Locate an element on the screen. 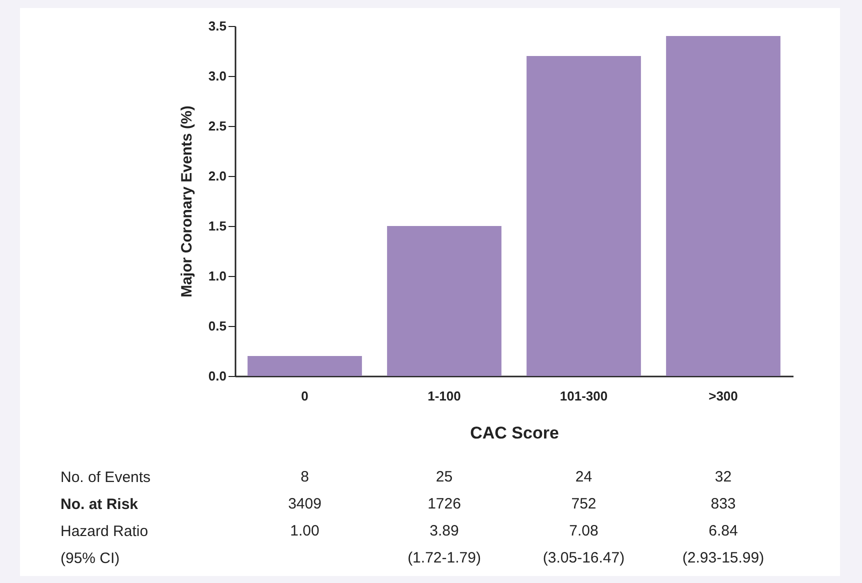 This screenshot has height=583, width=862. y-axis-title: Major Coronary Events (%) is located at coordinates (187, 202).